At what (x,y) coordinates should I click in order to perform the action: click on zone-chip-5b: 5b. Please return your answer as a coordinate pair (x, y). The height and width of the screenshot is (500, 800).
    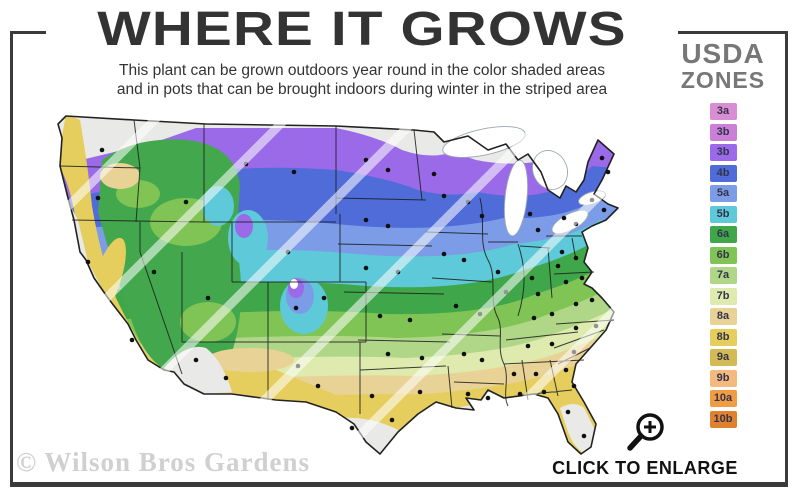
    Looking at the image, I should click on (723, 214).